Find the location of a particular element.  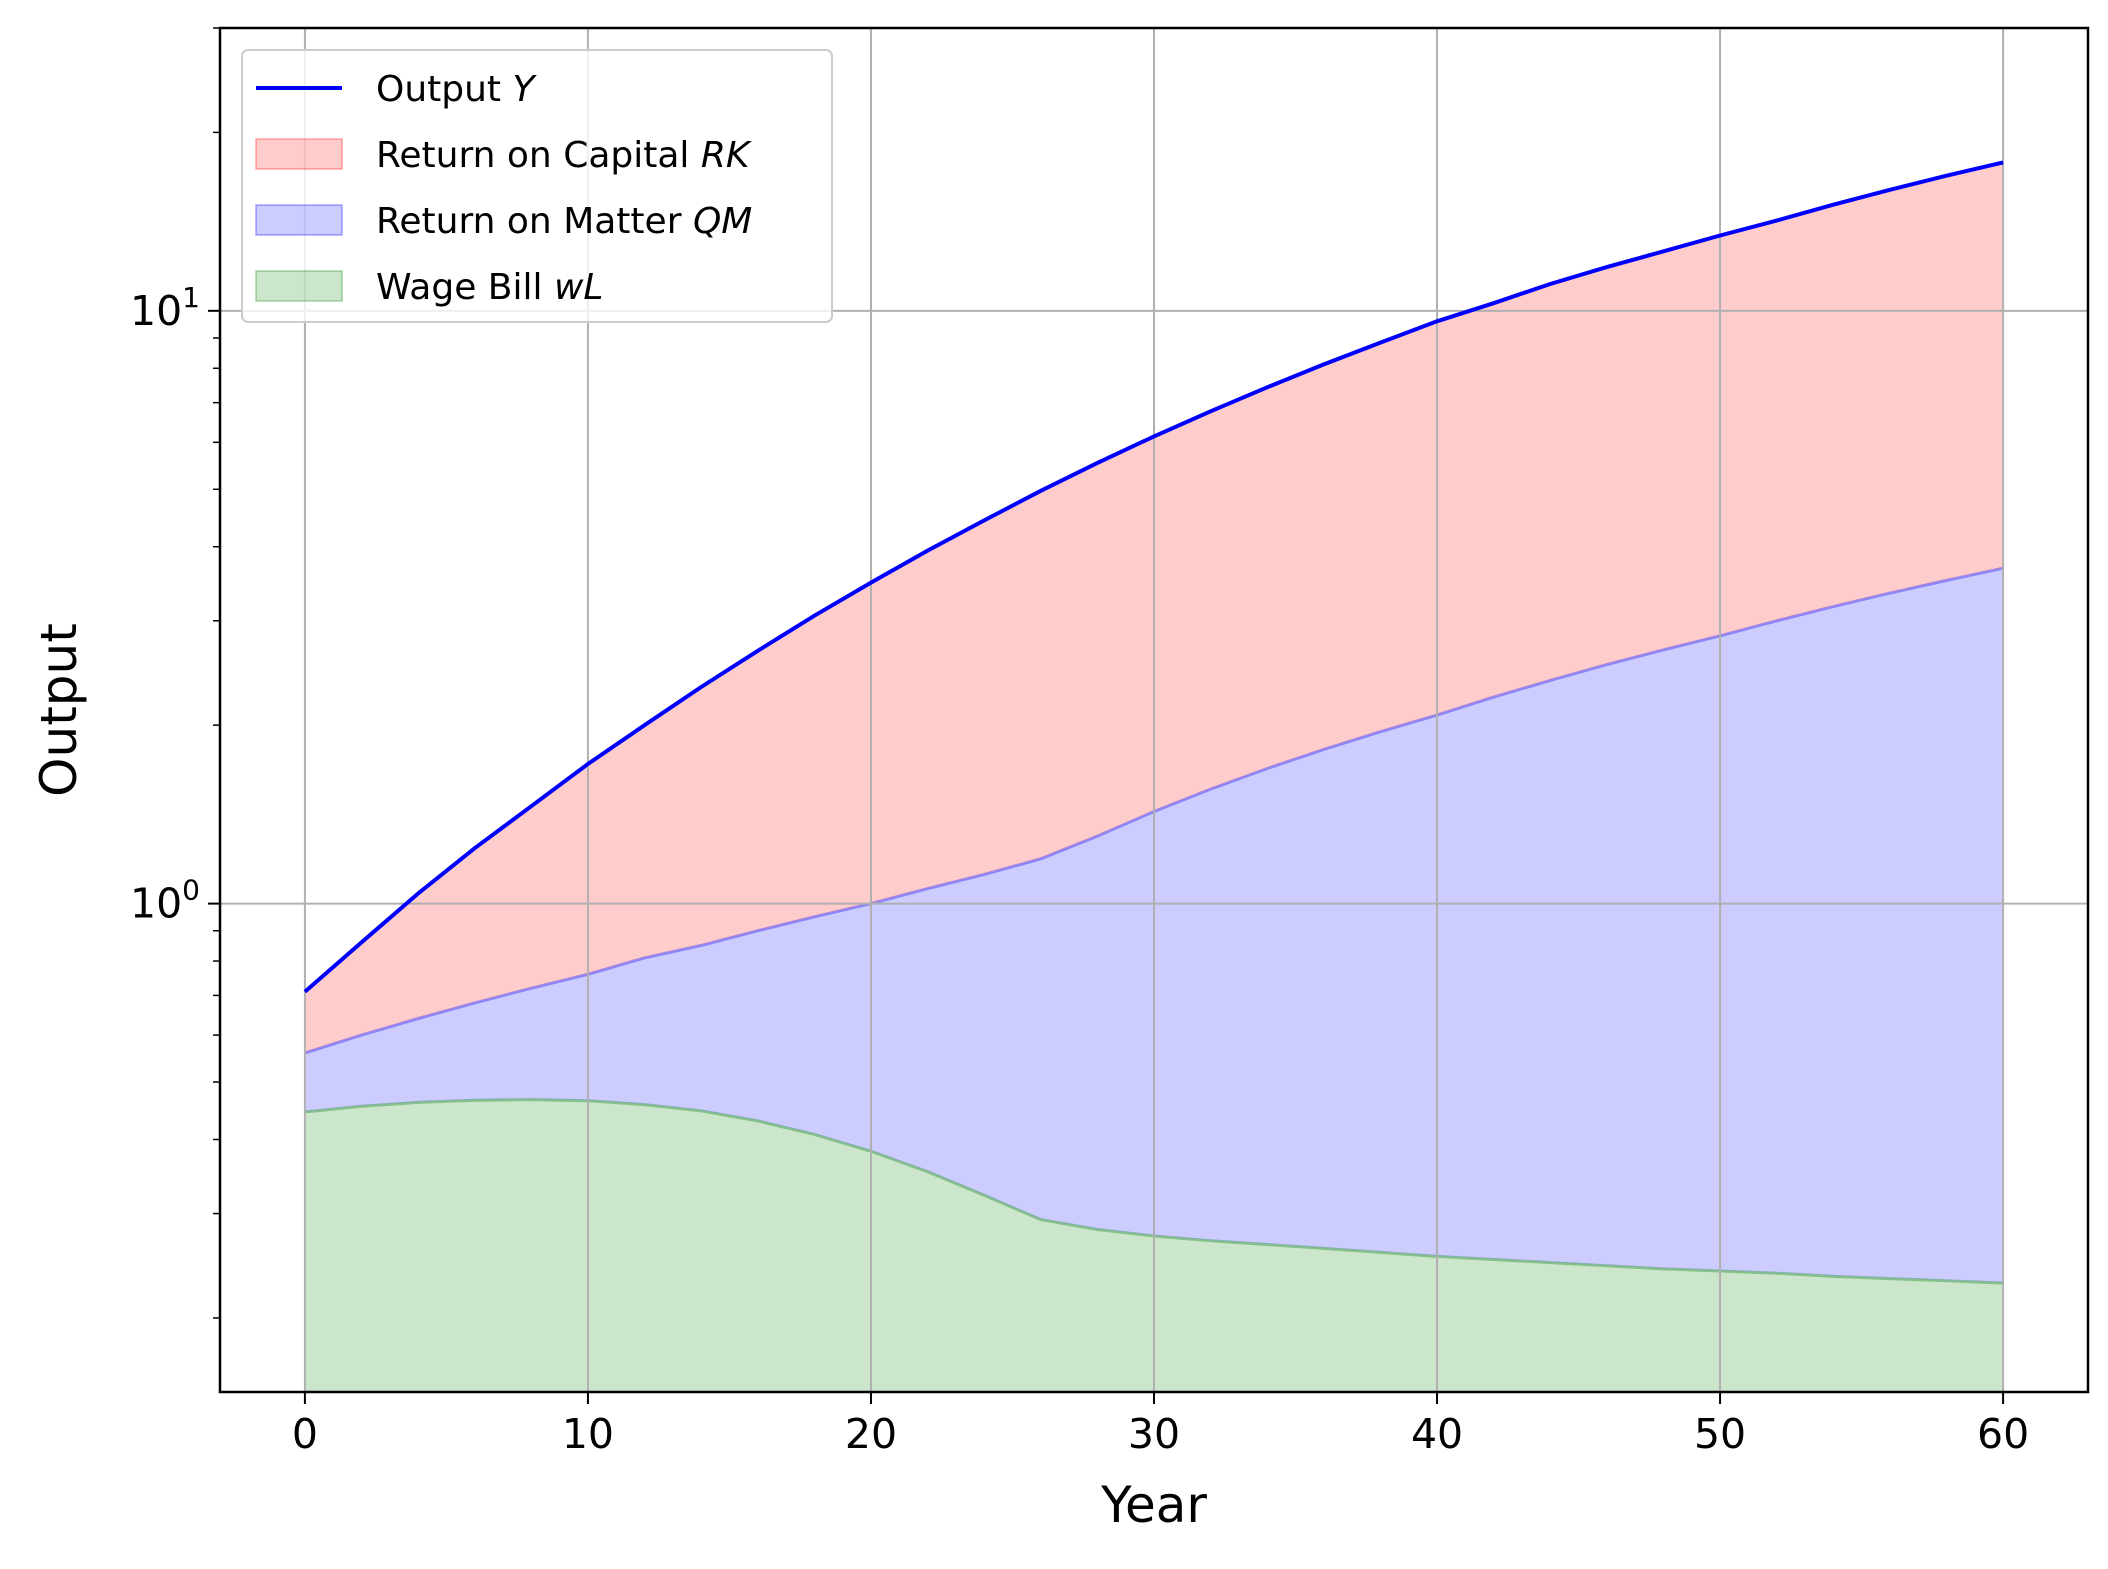

x-tick-label: 20 is located at coordinates (871, 1434).